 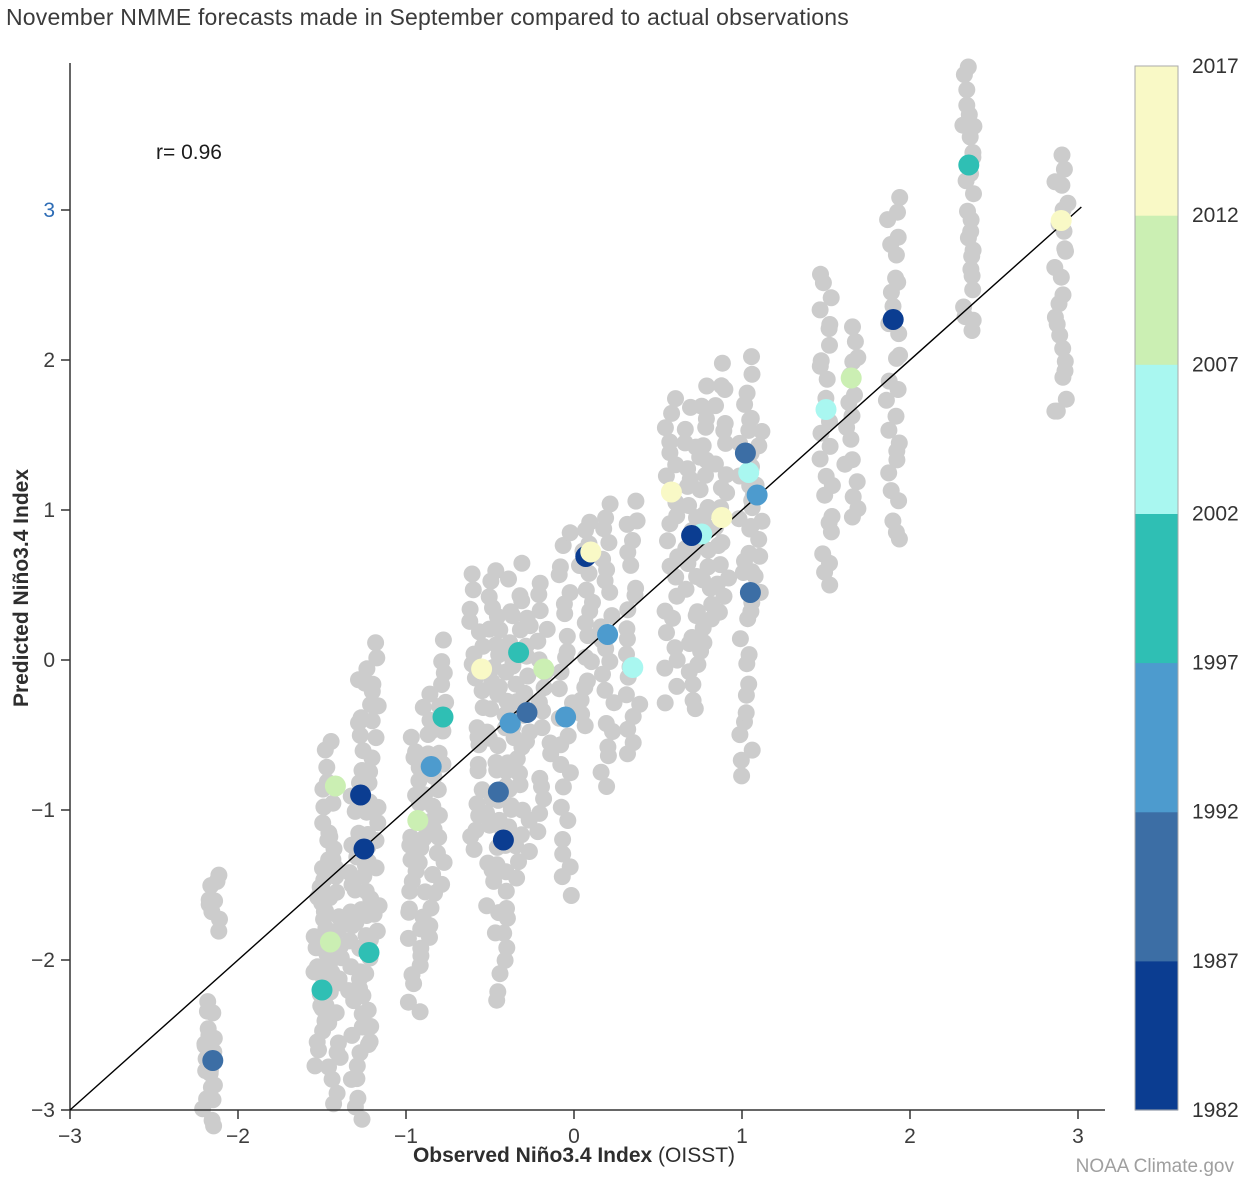 I want to click on credit: NOAA Climate.gov, so click(x=1154, y=1166).